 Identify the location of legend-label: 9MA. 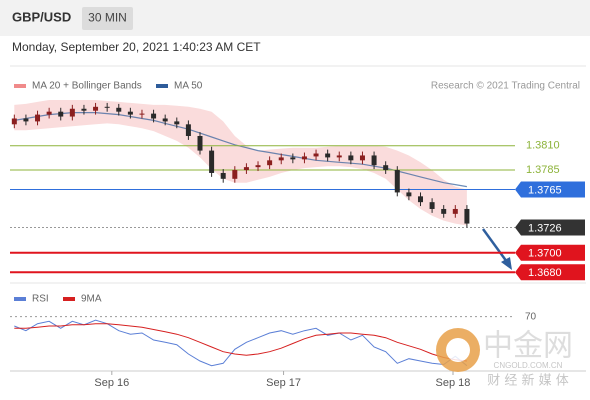
(91, 299).